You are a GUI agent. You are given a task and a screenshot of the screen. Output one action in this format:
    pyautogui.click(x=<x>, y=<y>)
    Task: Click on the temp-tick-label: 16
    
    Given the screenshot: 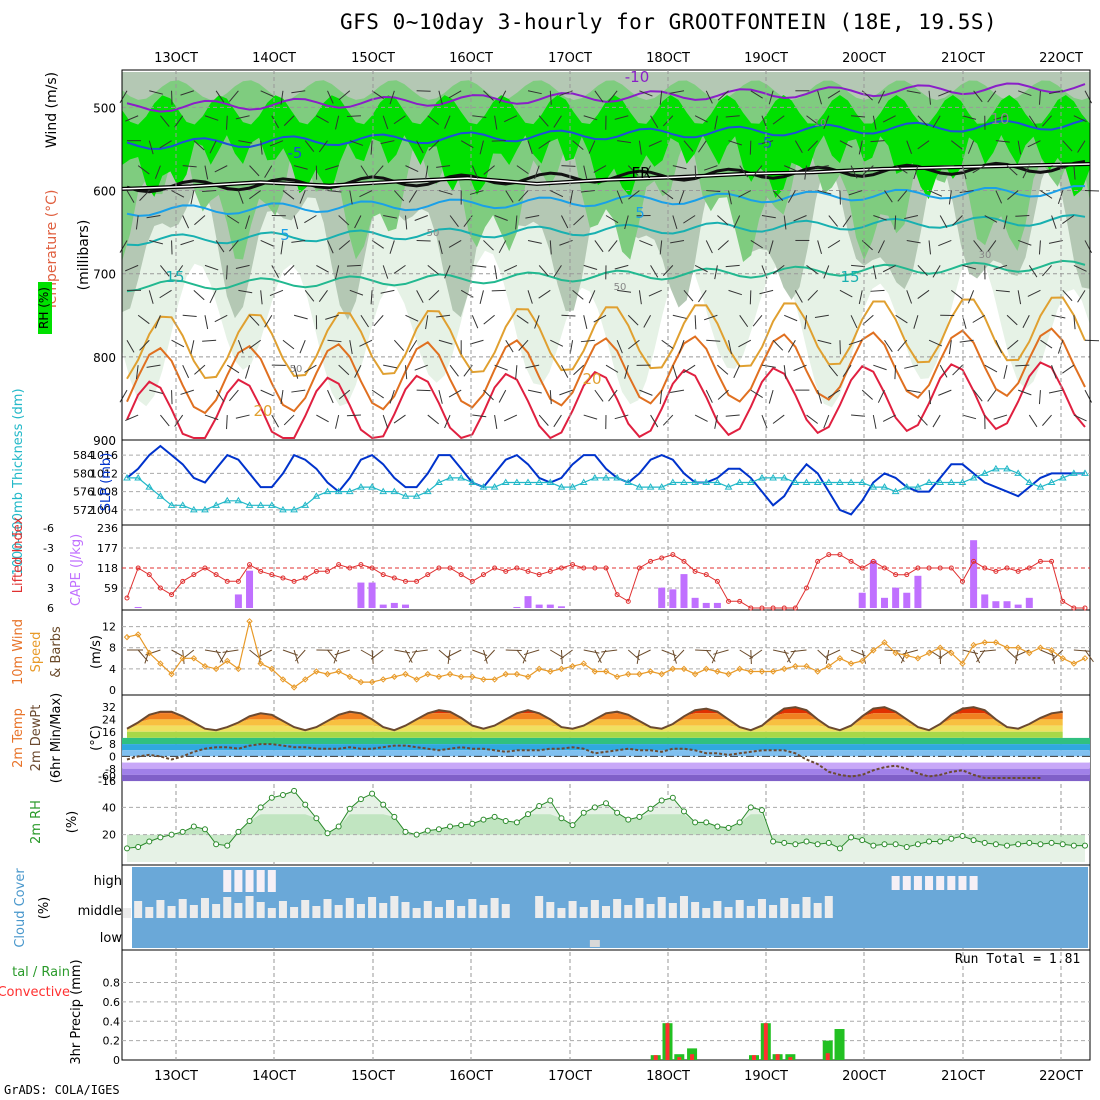 What is the action you would take?
    pyautogui.click(x=109, y=732)
    